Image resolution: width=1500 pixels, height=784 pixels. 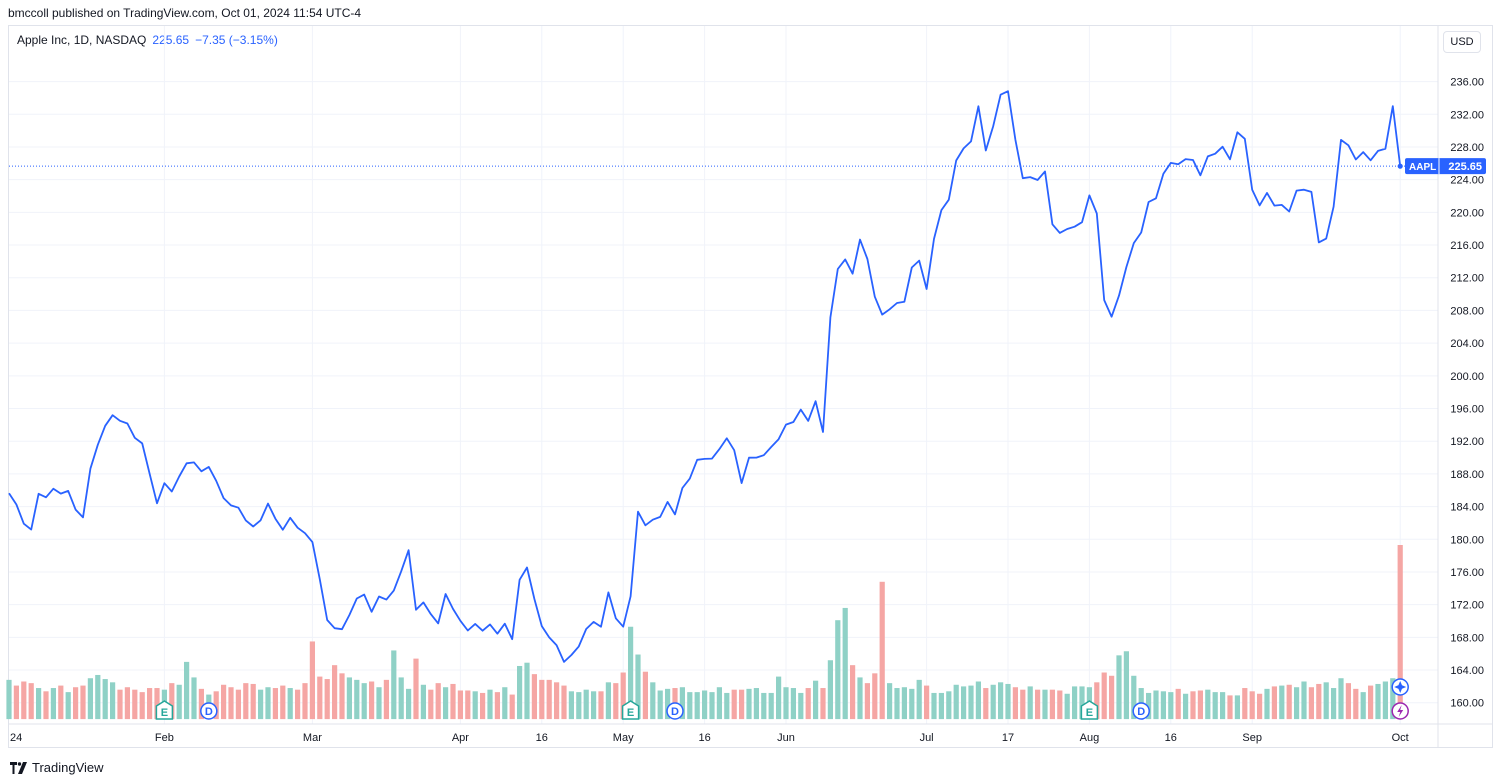 What do you see at coordinates (1467, 83) in the screenshot?
I see `y-tick-label: 236.00` at bounding box center [1467, 83].